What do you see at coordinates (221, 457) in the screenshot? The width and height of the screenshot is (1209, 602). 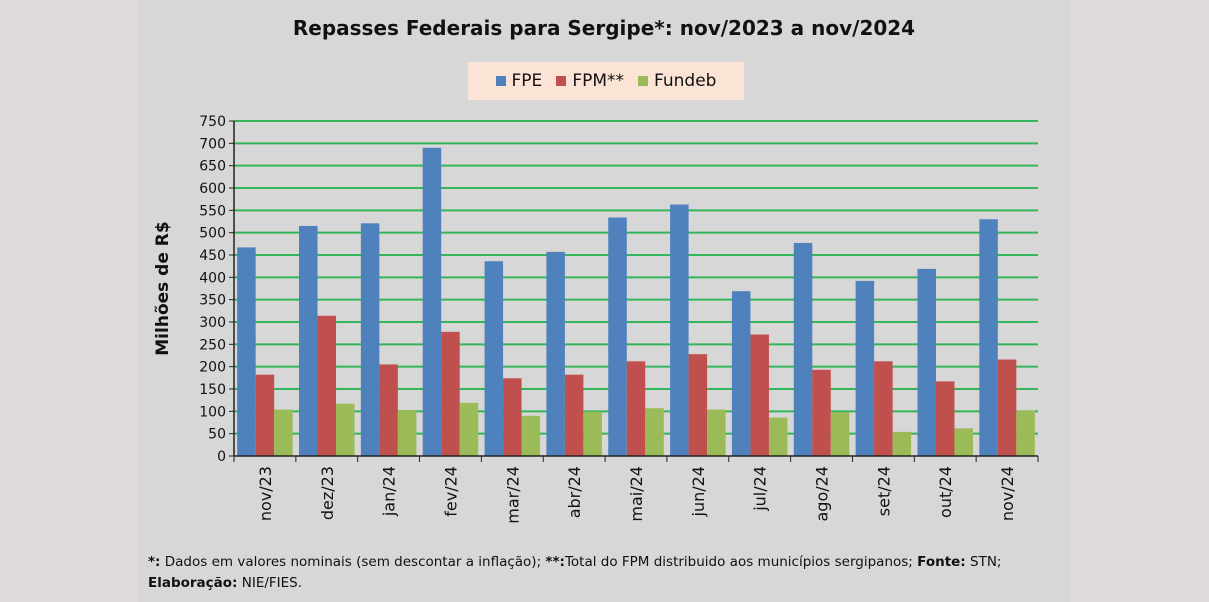 I see `y-tick-label-0: 0` at bounding box center [221, 457].